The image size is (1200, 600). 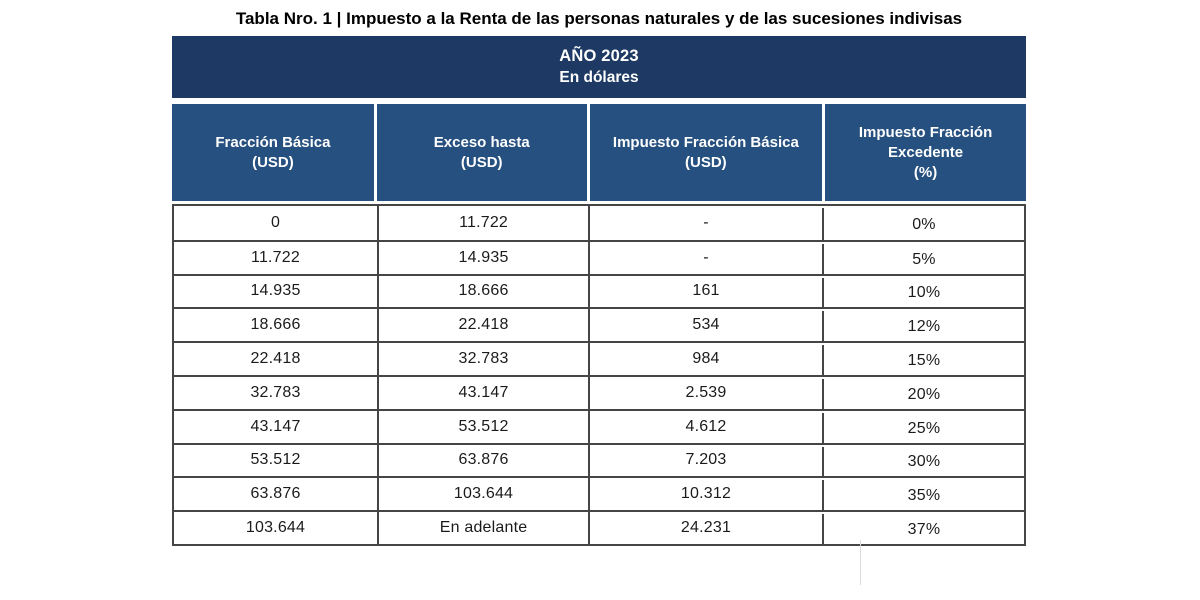 What do you see at coordinates (922, 394) in the screenshot?
I see `table-cell: 20%` at bounding box center [922, 394].